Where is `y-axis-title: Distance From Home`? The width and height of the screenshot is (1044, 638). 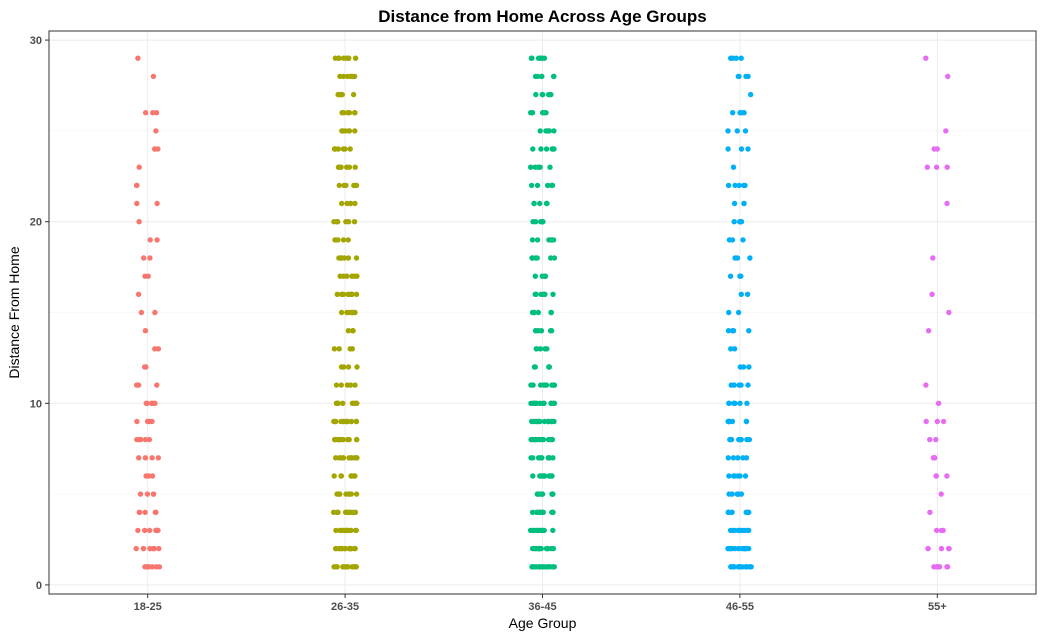
y-axis-title: Distance From Home is located at coordinates (14, 312).